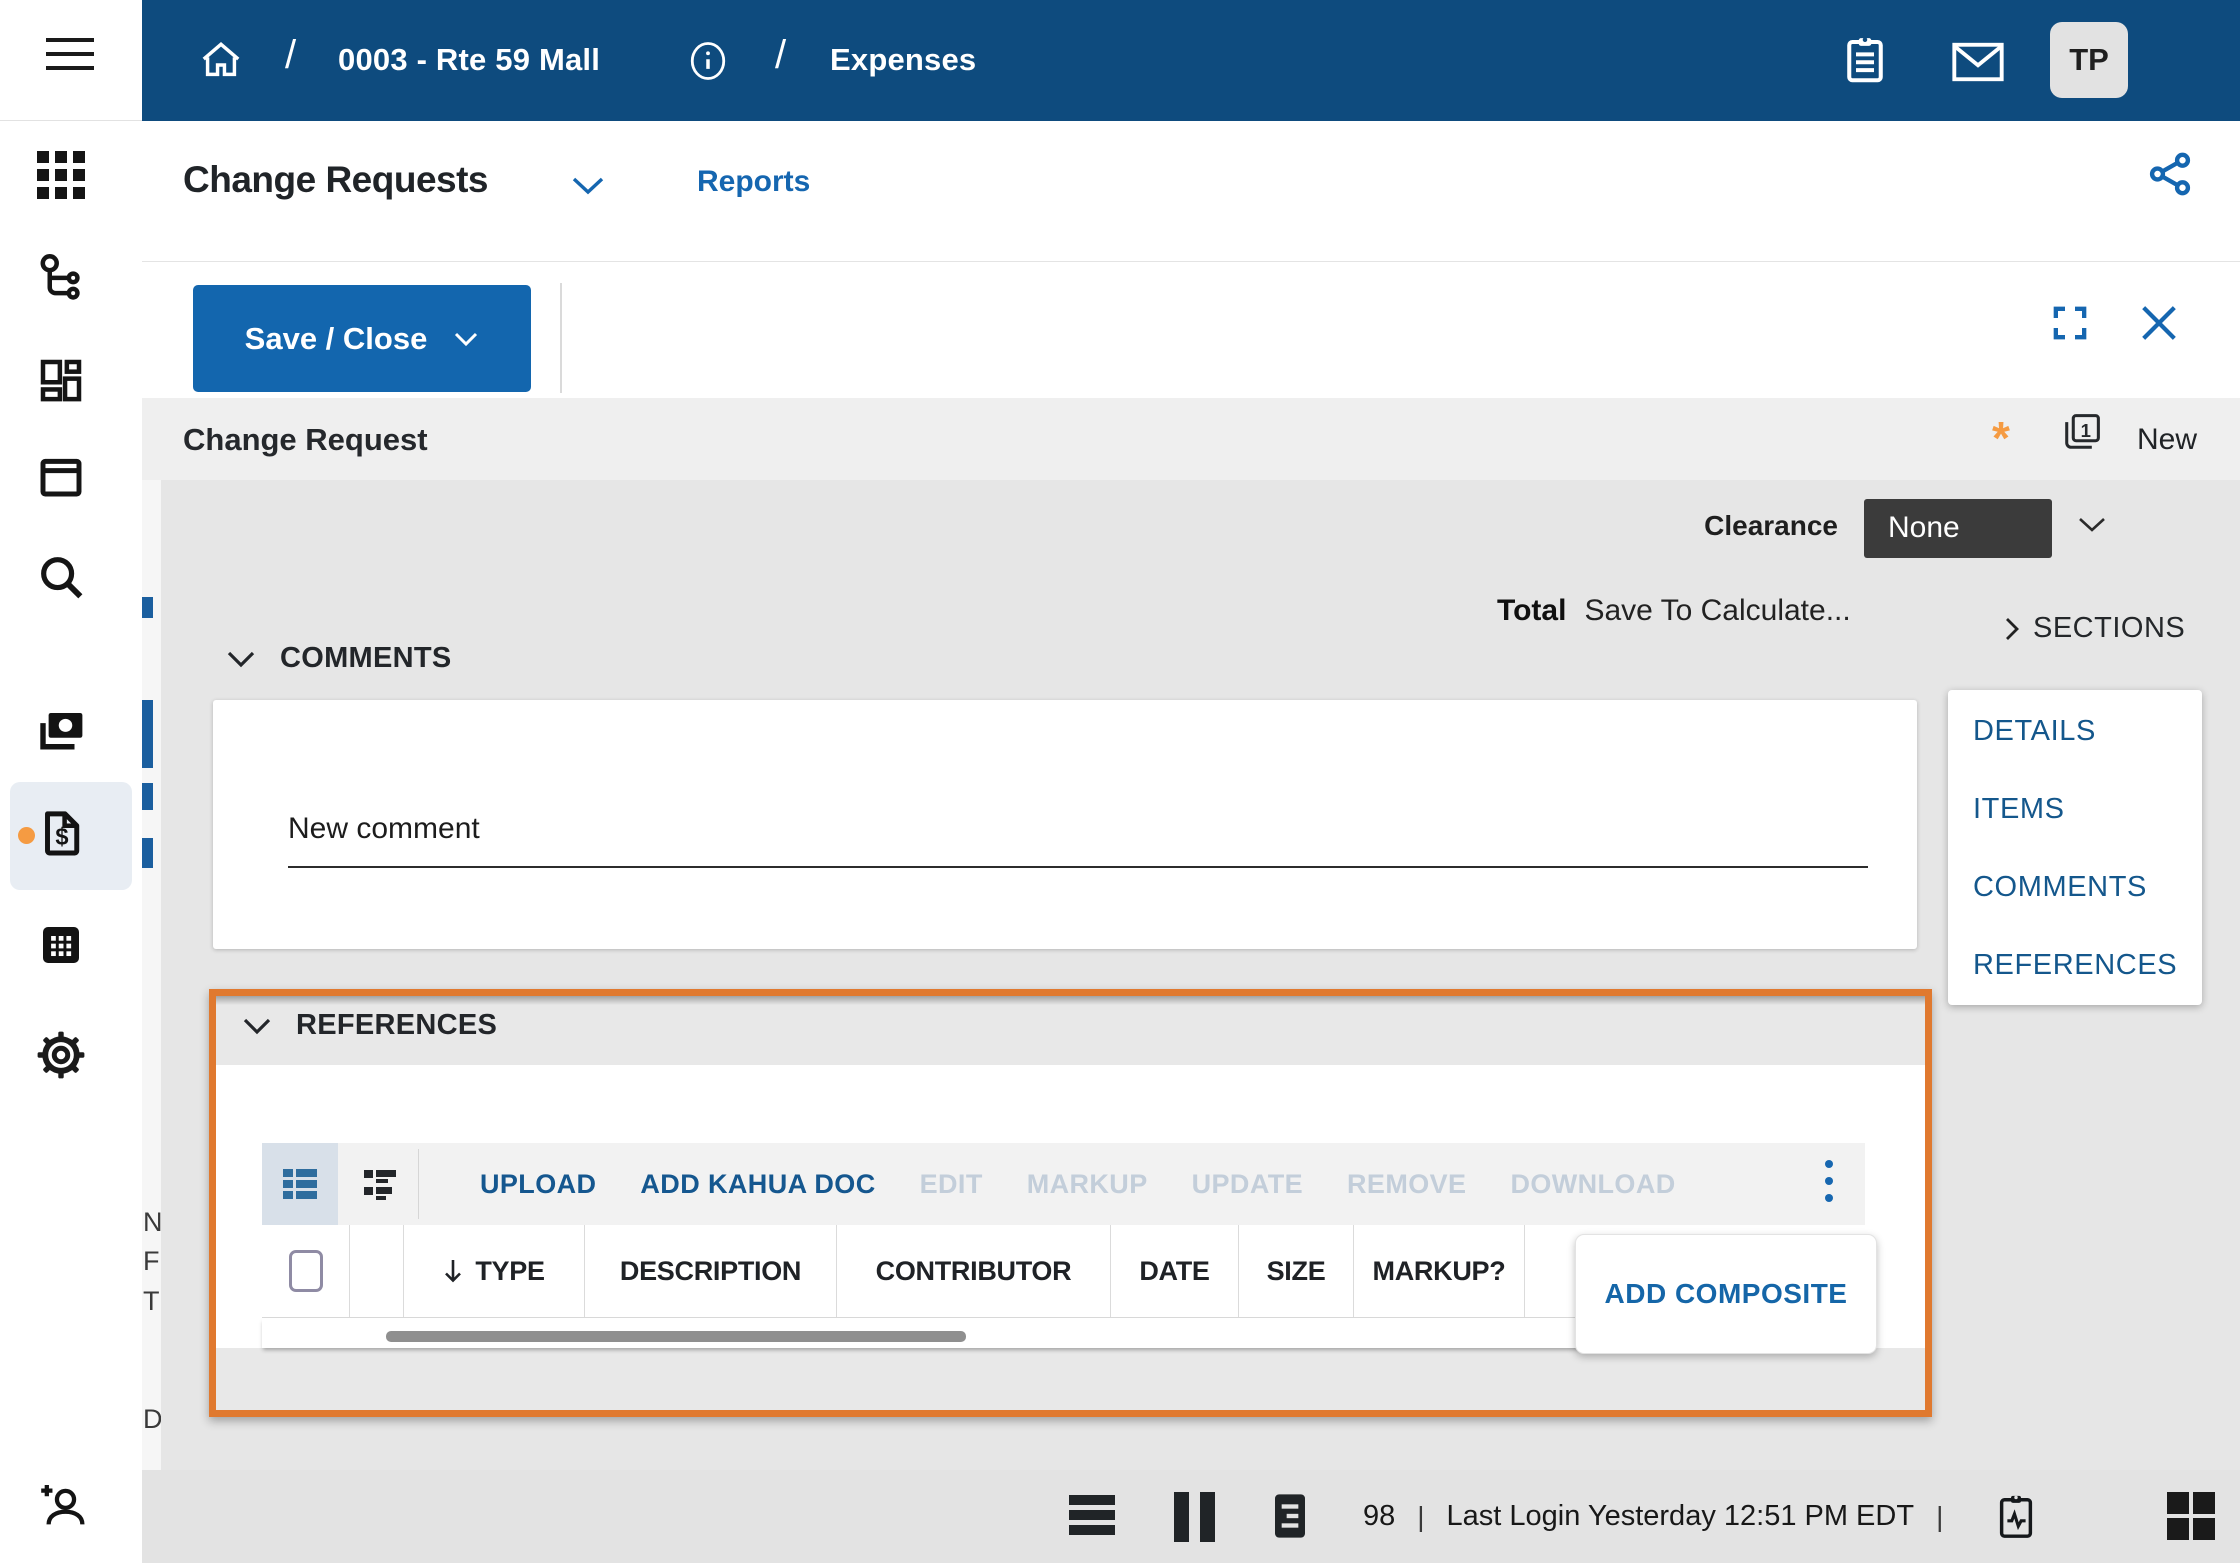 This screenshot has height=1563, width=2240. What do you see at coordinates (1191, 191) in the screenshot?
I see `app-header: Change Requests Reports` at bounding box center [1191, 191].